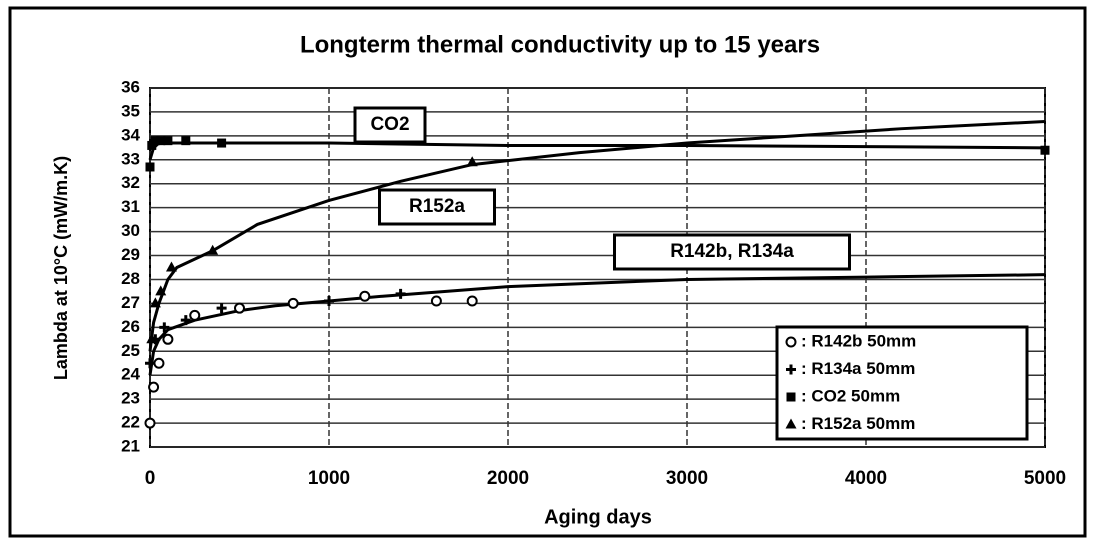 The width and height of the screenshot is (1095, 544). What do you see at coordinates (130, 302) in the screenshot?
I see `y-tick-label: 27` at bounding box center [130, 302].